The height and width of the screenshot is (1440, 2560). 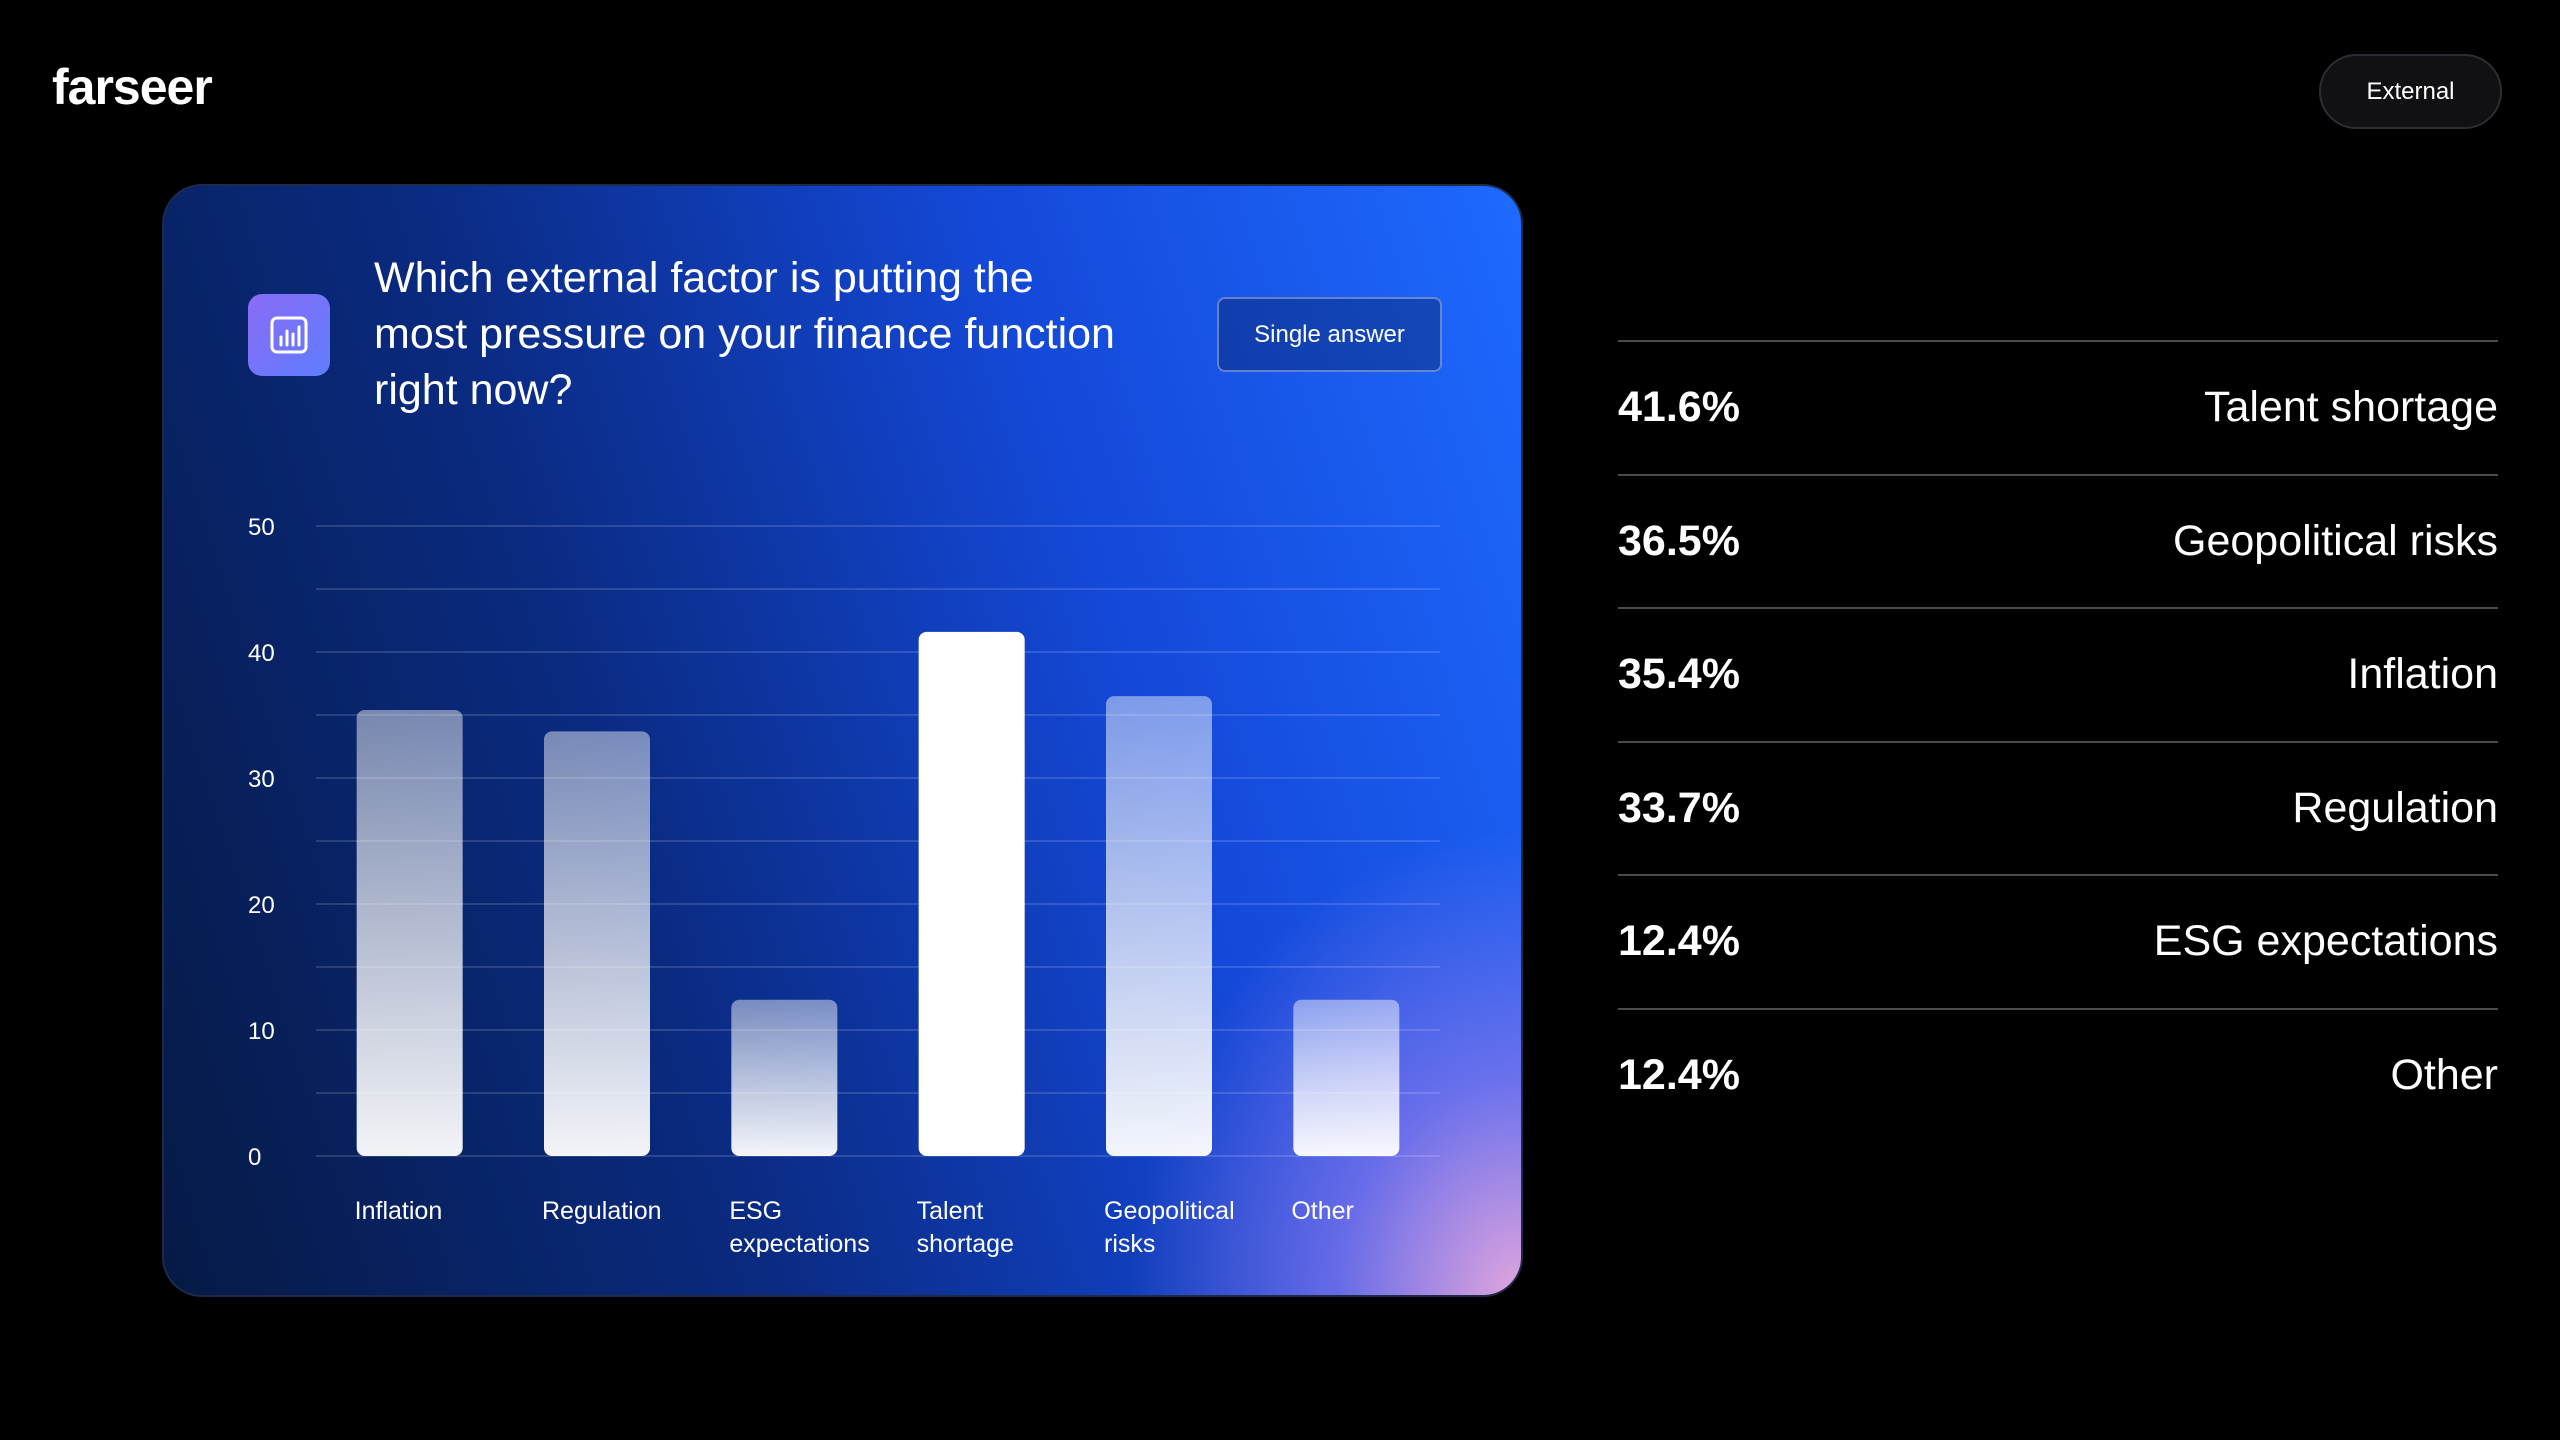 I want to click on x-tick-label: Inflation, so click(x=399, y=1211).